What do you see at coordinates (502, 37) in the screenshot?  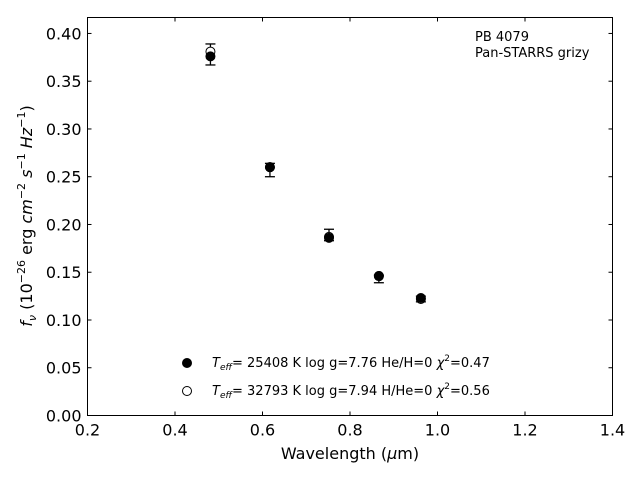 I see `annotation-star-name: PB 4079` at bounding box center [502, 37].